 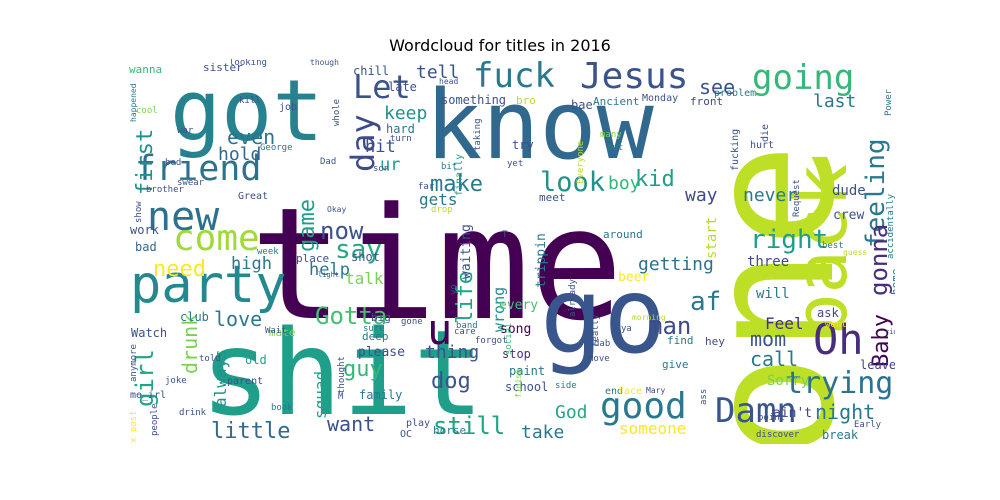 I want to click on word-family: family, so click(x=381, y=395).